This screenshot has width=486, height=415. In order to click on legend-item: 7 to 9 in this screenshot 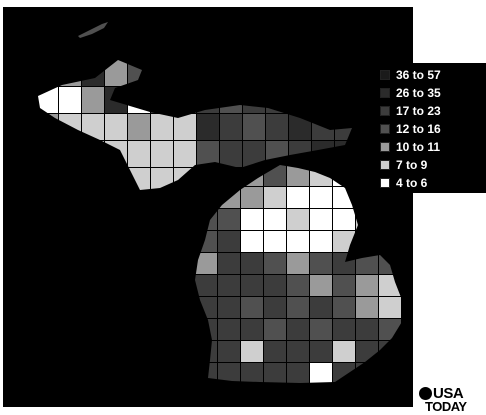, I will do `click(403, 165)`.